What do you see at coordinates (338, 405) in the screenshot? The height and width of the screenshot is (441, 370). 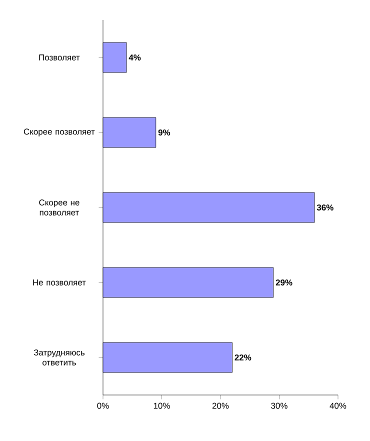 I see `x-tick-label: 40%` at bounding box center [338, 405].